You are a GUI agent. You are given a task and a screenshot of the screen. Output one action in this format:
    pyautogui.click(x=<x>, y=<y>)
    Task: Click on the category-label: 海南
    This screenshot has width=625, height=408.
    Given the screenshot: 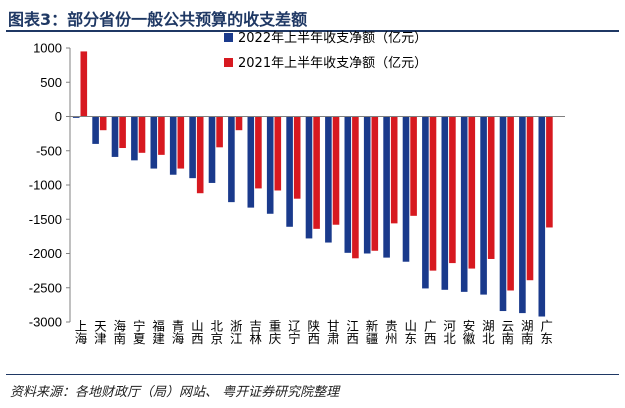 What is the action you would take?
    pyautogui.click(x=118, y=332)
    